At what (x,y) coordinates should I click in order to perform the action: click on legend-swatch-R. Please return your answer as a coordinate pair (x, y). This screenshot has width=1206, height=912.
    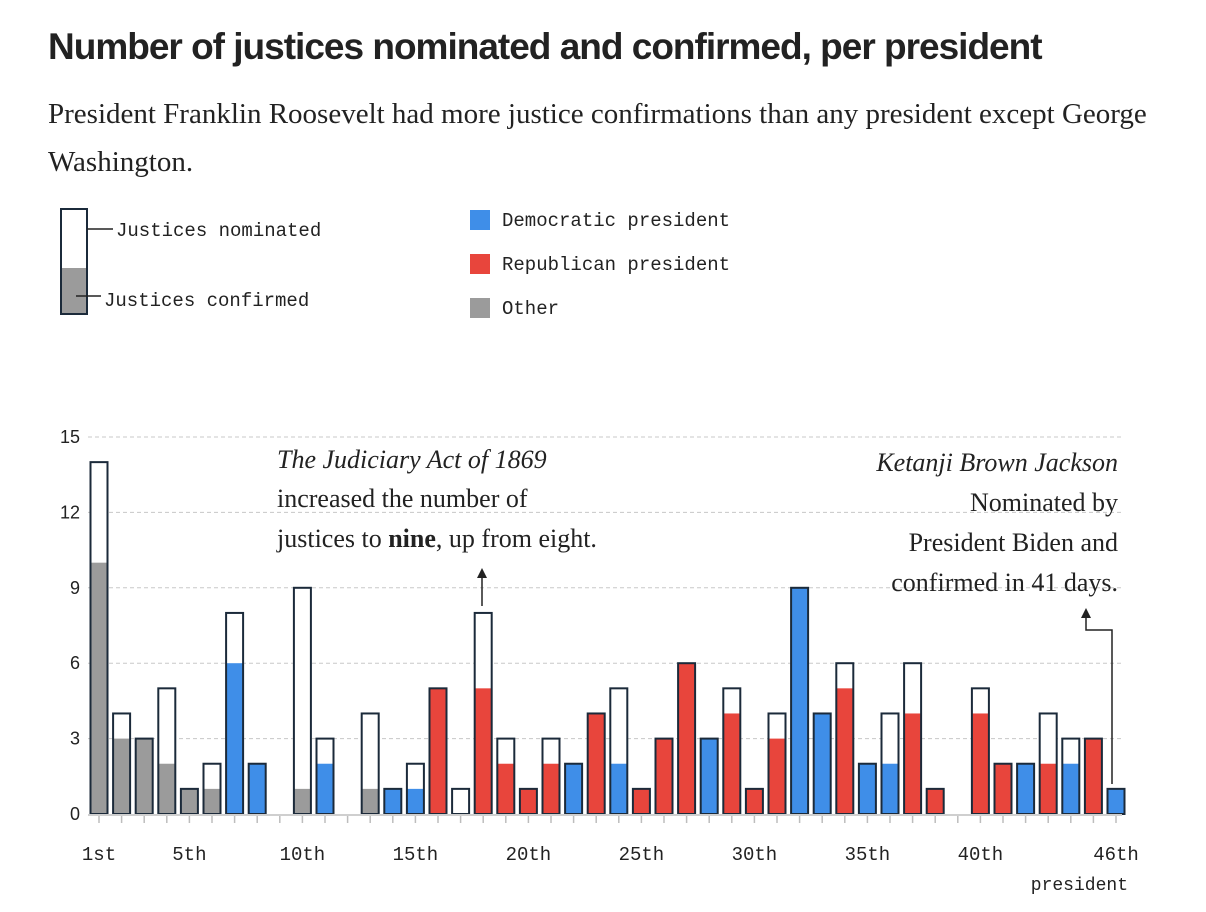
    Looking at the image, I should click on (480, 264).